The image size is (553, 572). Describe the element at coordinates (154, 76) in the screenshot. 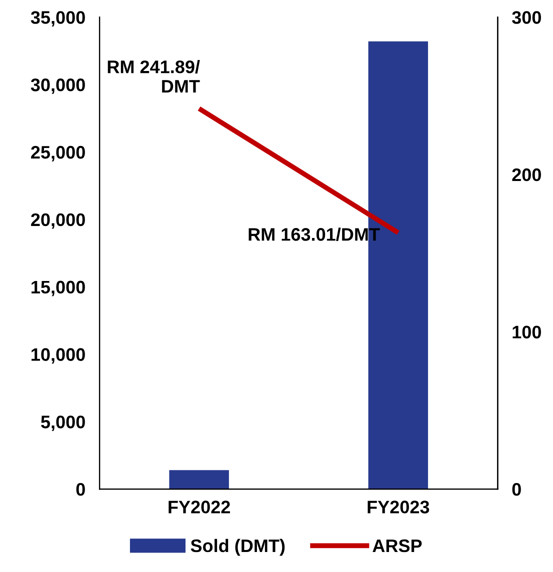

I see `annotation: RM 241.89/ DMT` at that location.